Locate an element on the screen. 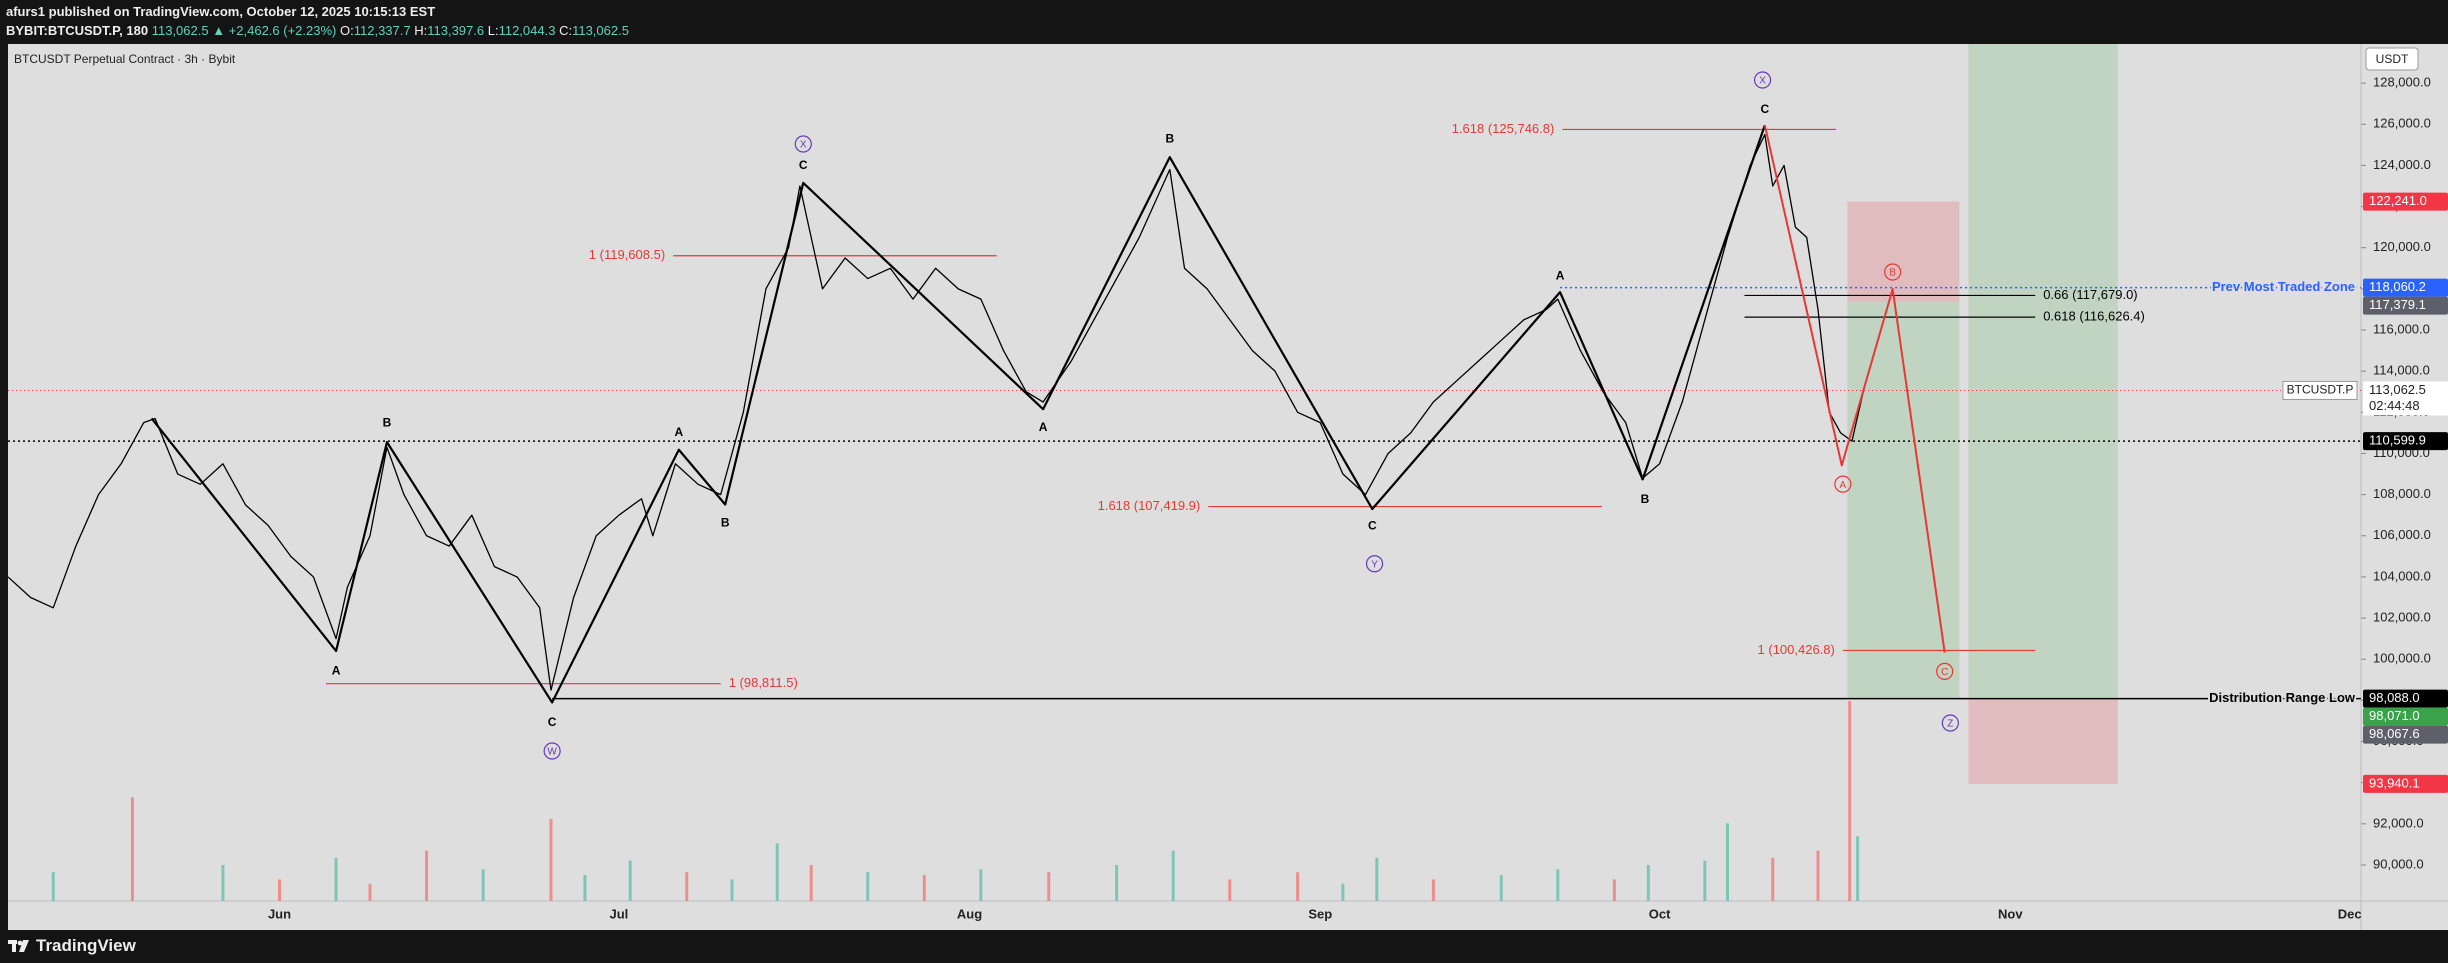 This screenshot has height=963, width=2448. fib-label: 1 (100,426.8) is located at coordinates (1796, 649).